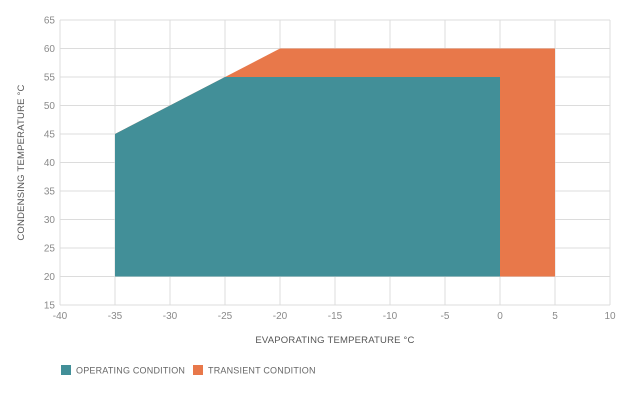  What do you see at coordinates (50, 306) in the screenshot?
I see `y-tick-label: 15` at bounding box center [50, 306].